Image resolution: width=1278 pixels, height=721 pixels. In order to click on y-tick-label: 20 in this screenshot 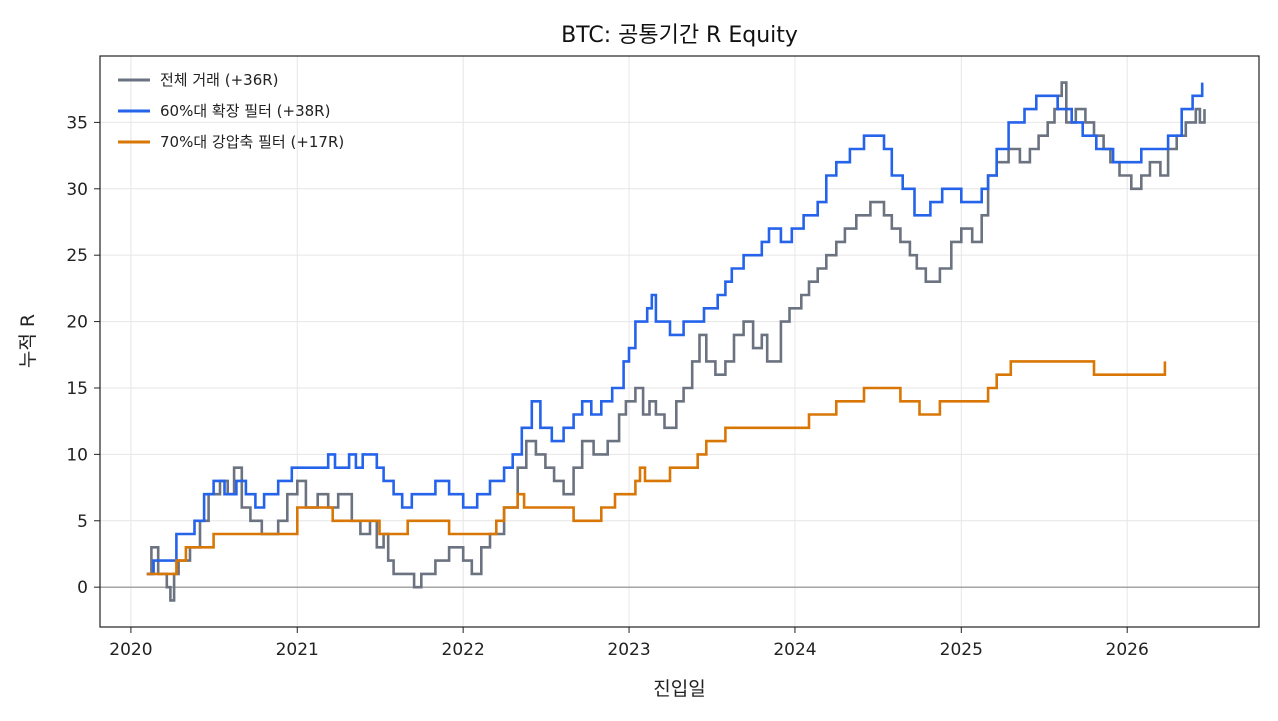, I will do `click(77, 323)`.